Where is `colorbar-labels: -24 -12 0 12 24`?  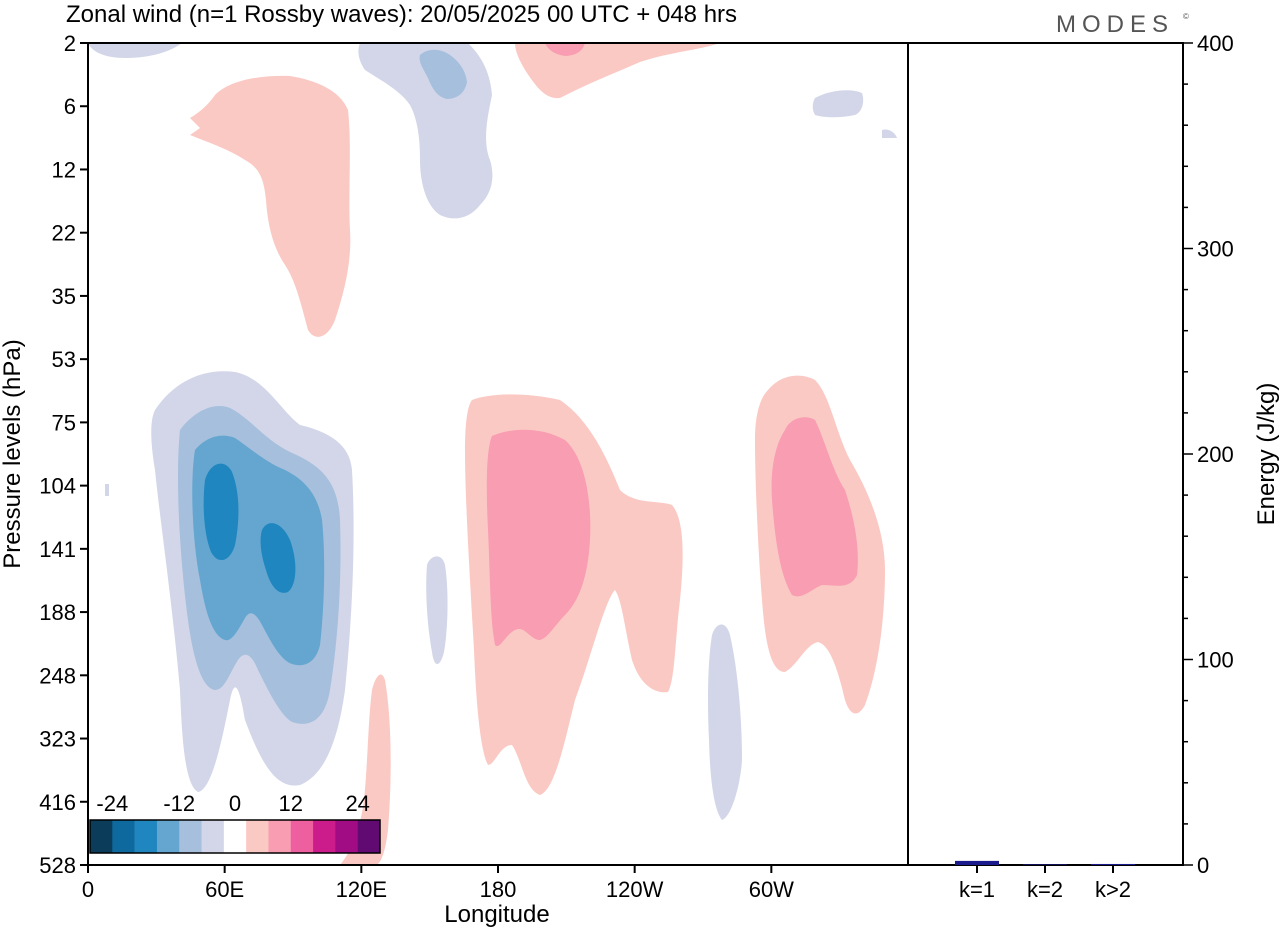 colorbar-labels: -24 -12 0 12 24 is located at coordinates (233, 803).